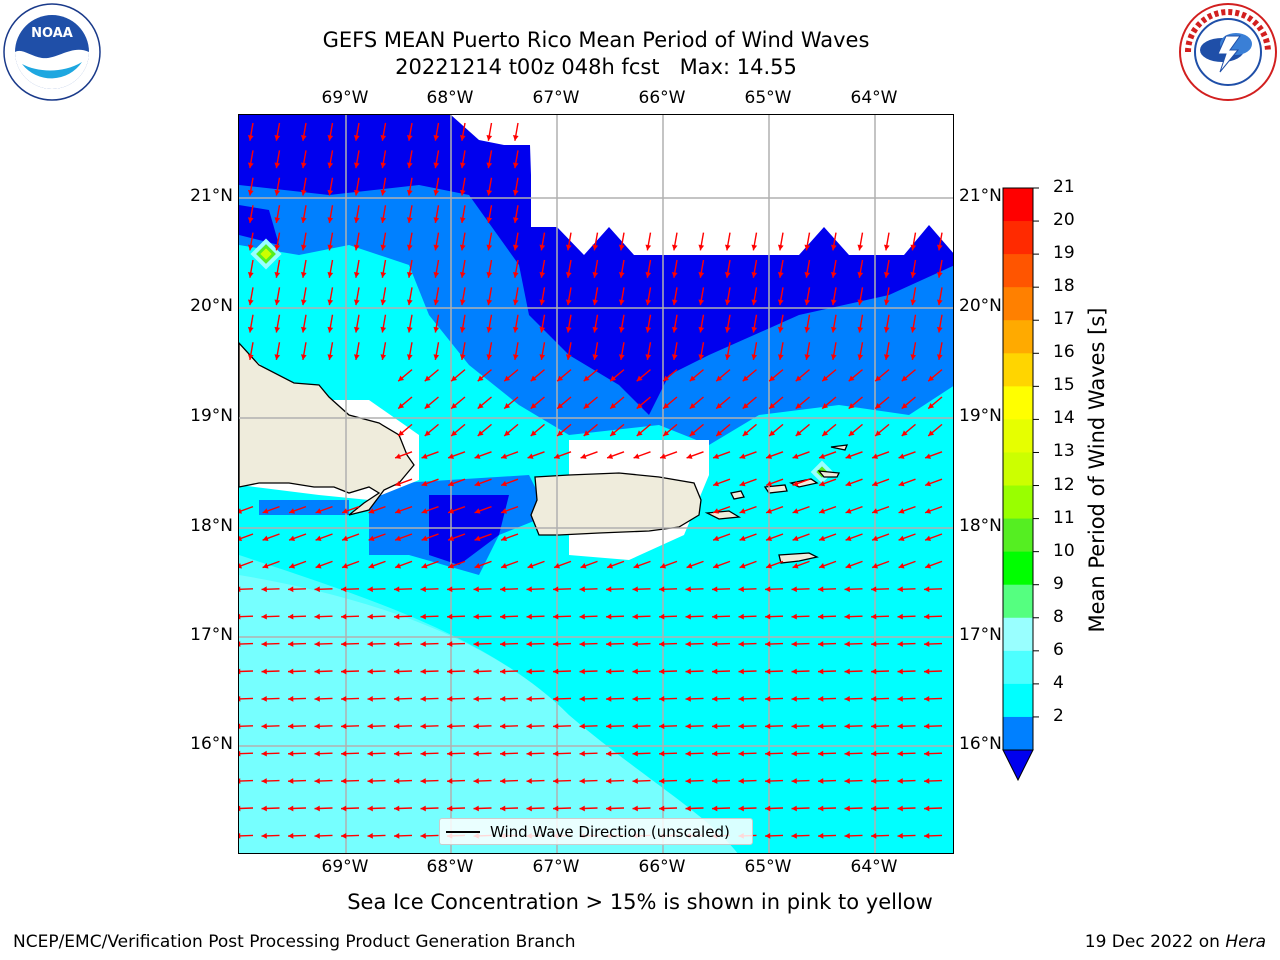  Describe the element at coordinates (1064, 352) in the screenshot. I see `colorbar-level-label: 16` at that location.